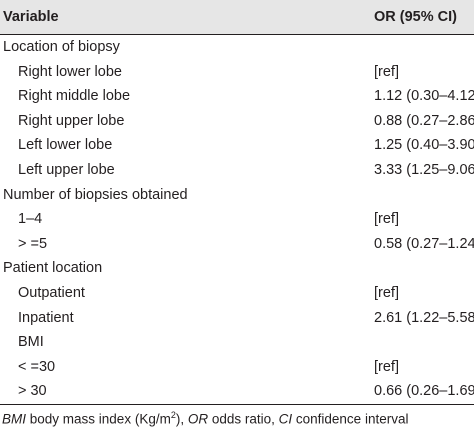 The image size is (474, 429). What do you see at coordinates (31, 342) in the screenshot?
I see `row-label: BMI` at bounding box center [31, 342].